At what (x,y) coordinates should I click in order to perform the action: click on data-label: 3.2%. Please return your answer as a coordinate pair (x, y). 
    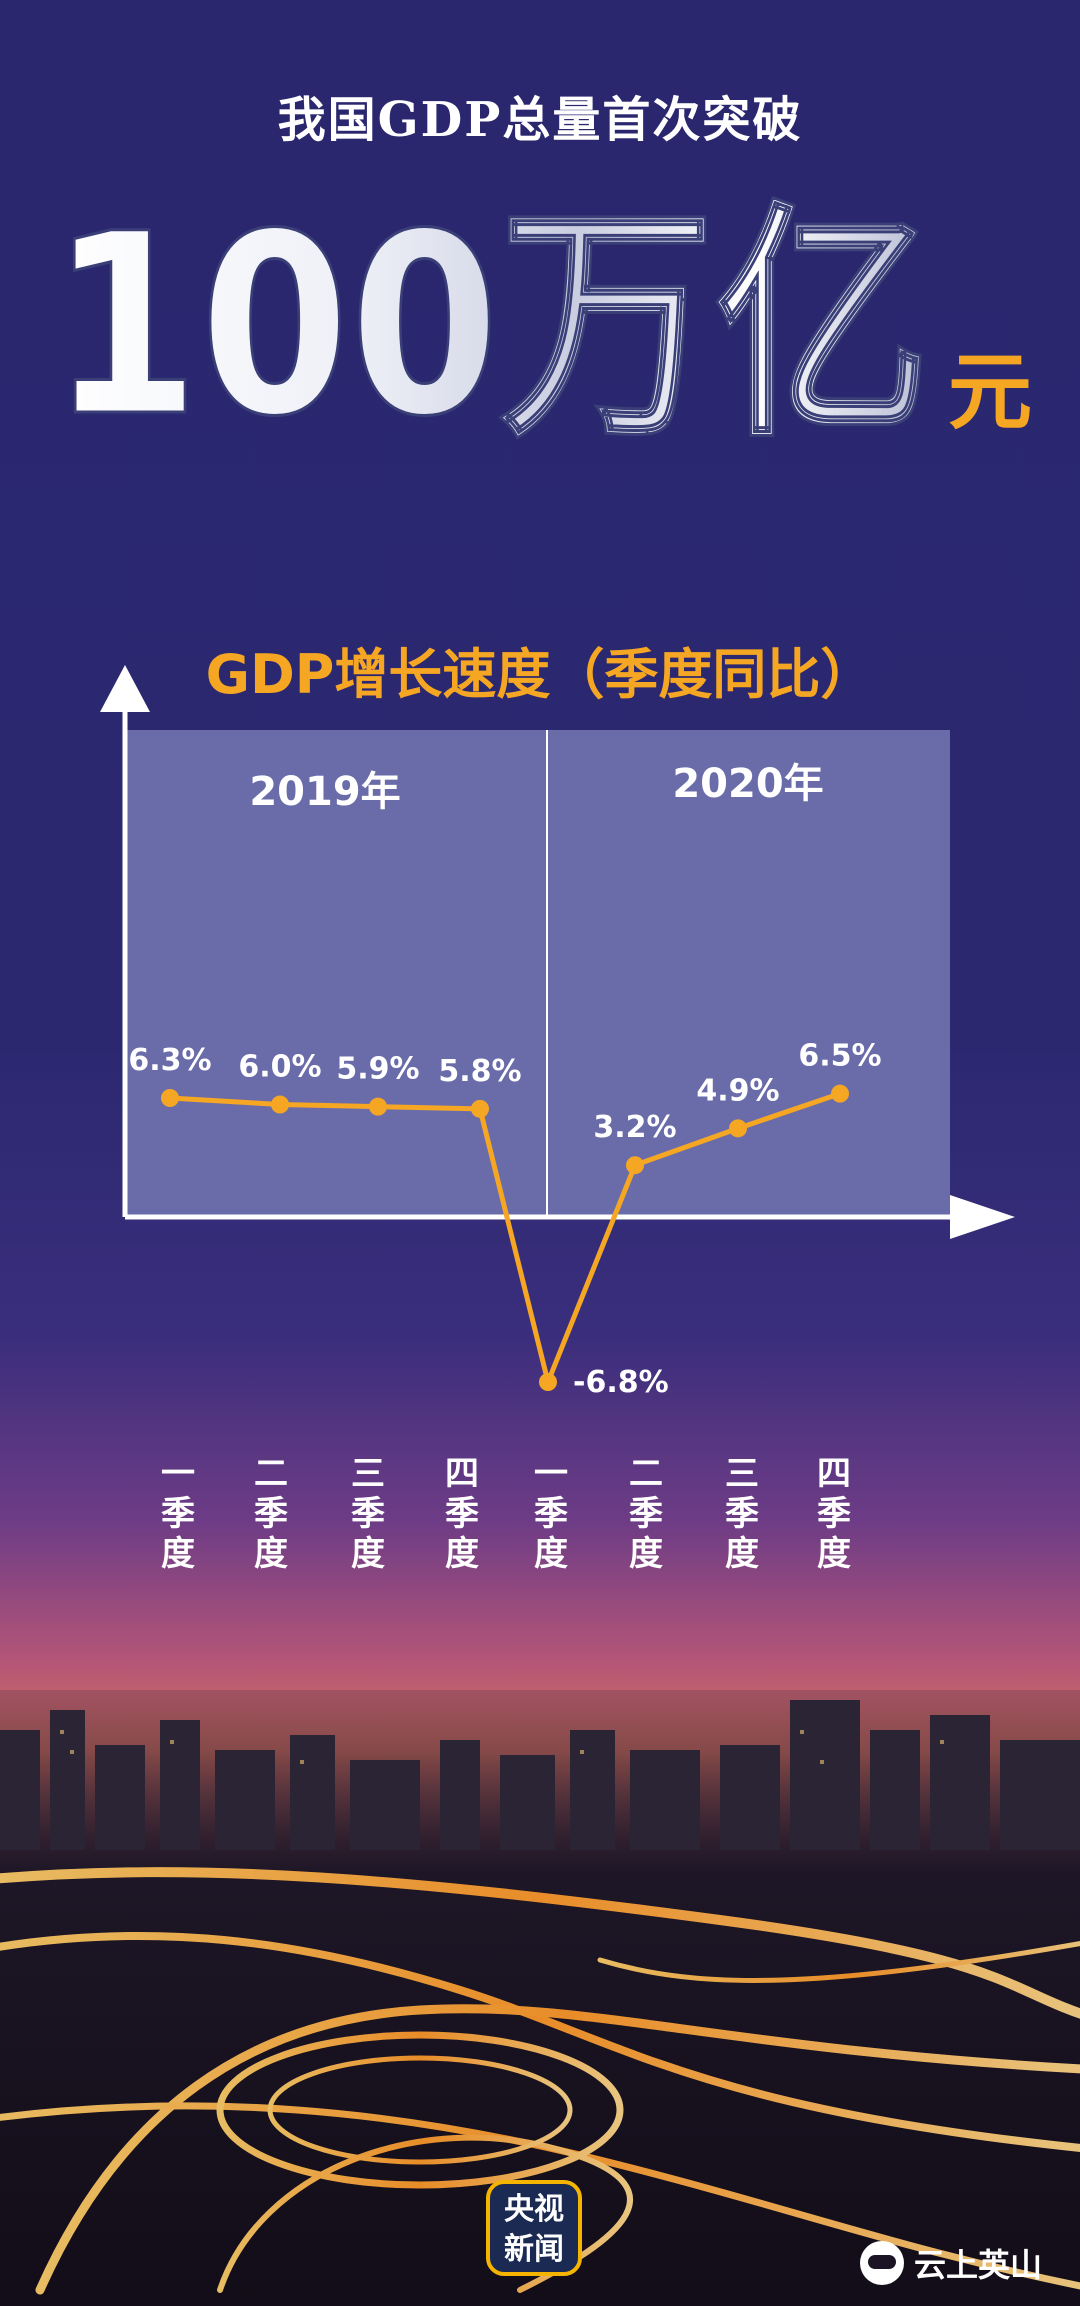
    Looking at the image, I should click on (634, 1127).